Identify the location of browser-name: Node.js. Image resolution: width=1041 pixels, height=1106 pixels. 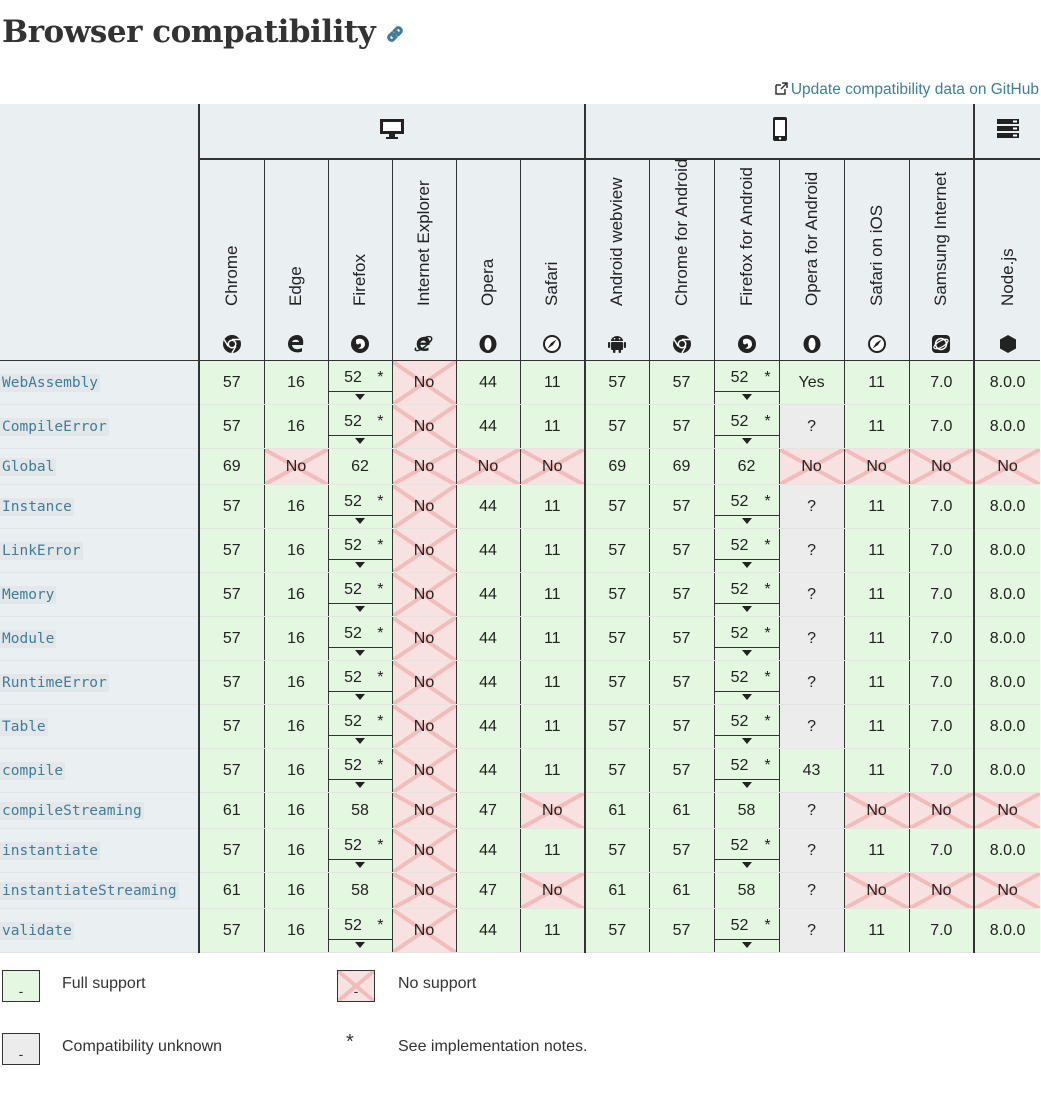
(1007, 277).